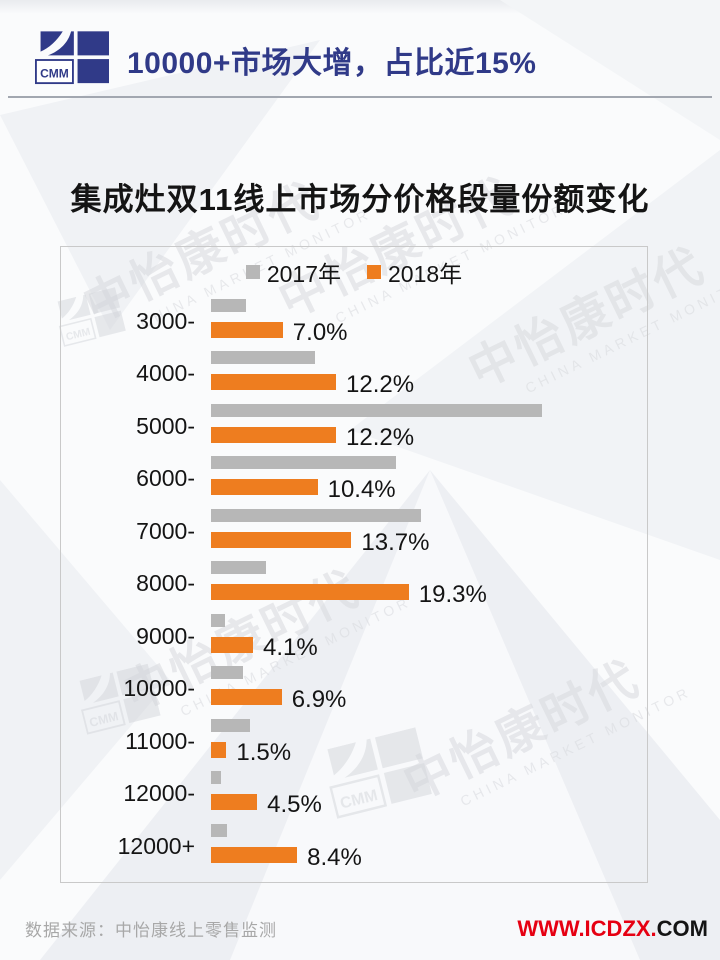  I want to click on bar-group: 10.4%, so click(429, 480).